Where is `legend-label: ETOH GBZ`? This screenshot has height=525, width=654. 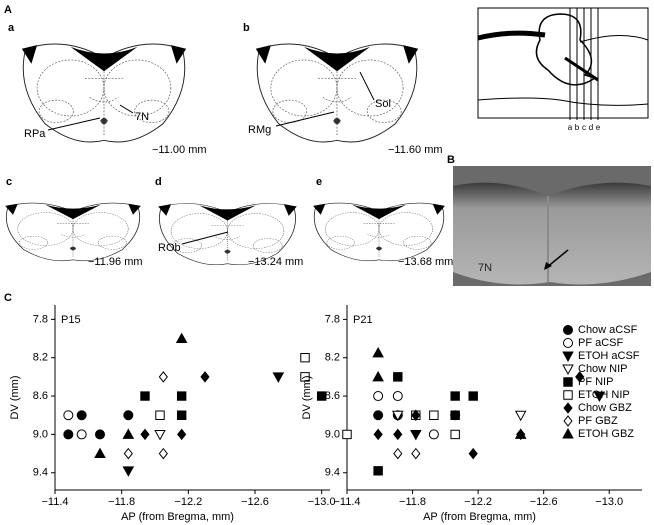
legend-label: ETOH GBZ is located at coordinates (606, 434).